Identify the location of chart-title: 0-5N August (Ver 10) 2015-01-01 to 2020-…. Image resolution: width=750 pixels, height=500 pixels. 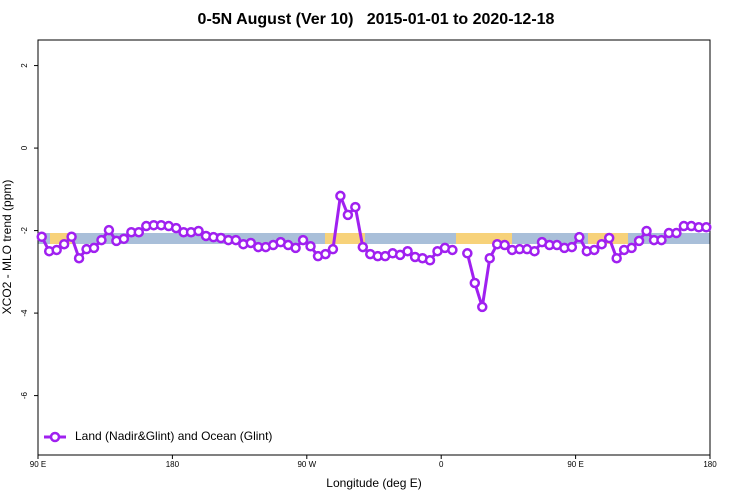
(376, 19).